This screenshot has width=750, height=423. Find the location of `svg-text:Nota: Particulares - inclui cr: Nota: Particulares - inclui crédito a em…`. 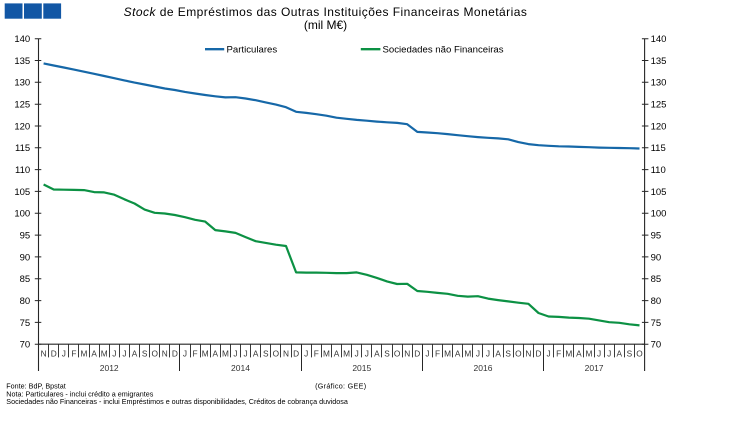

svg-text:Nota: Particulares - inclui cr: Nota: Particulares - inclui crédito a em… is located at coordinates (79, 393).